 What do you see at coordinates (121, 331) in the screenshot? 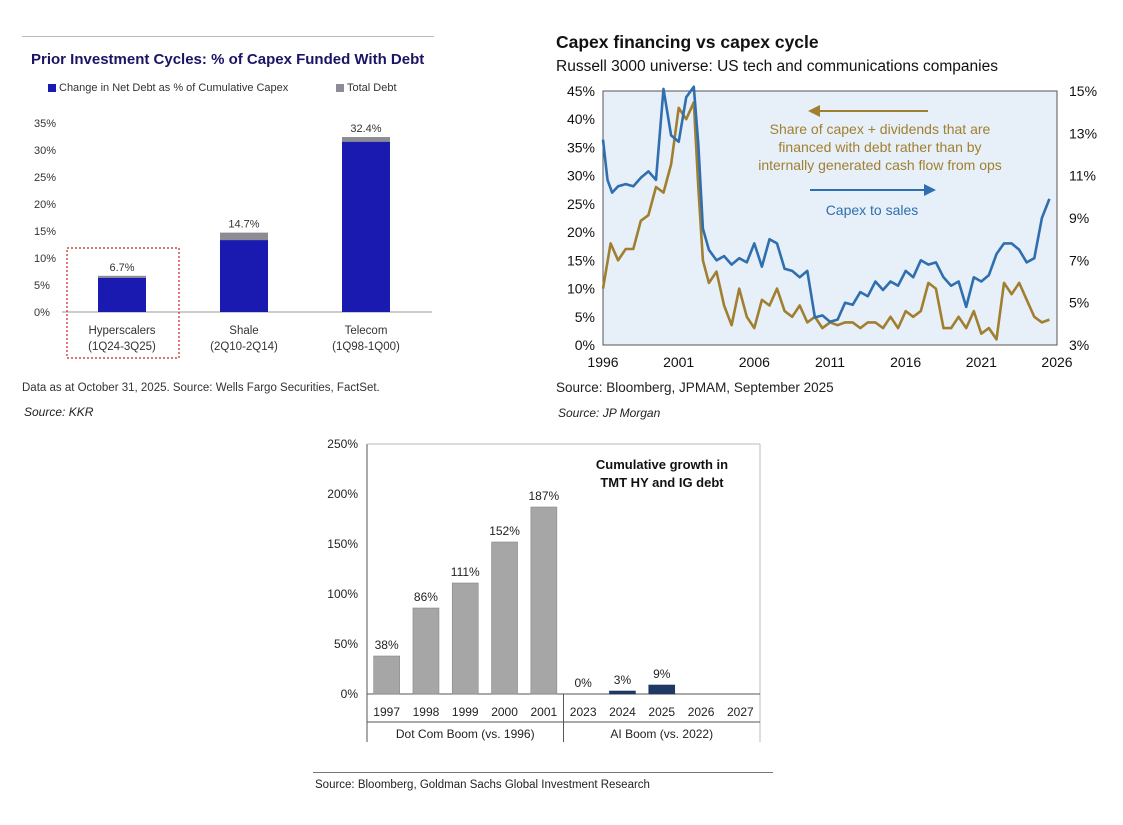
I see `p1-x-tick-label: Hyperscalers` at bounding box center [121, 331].